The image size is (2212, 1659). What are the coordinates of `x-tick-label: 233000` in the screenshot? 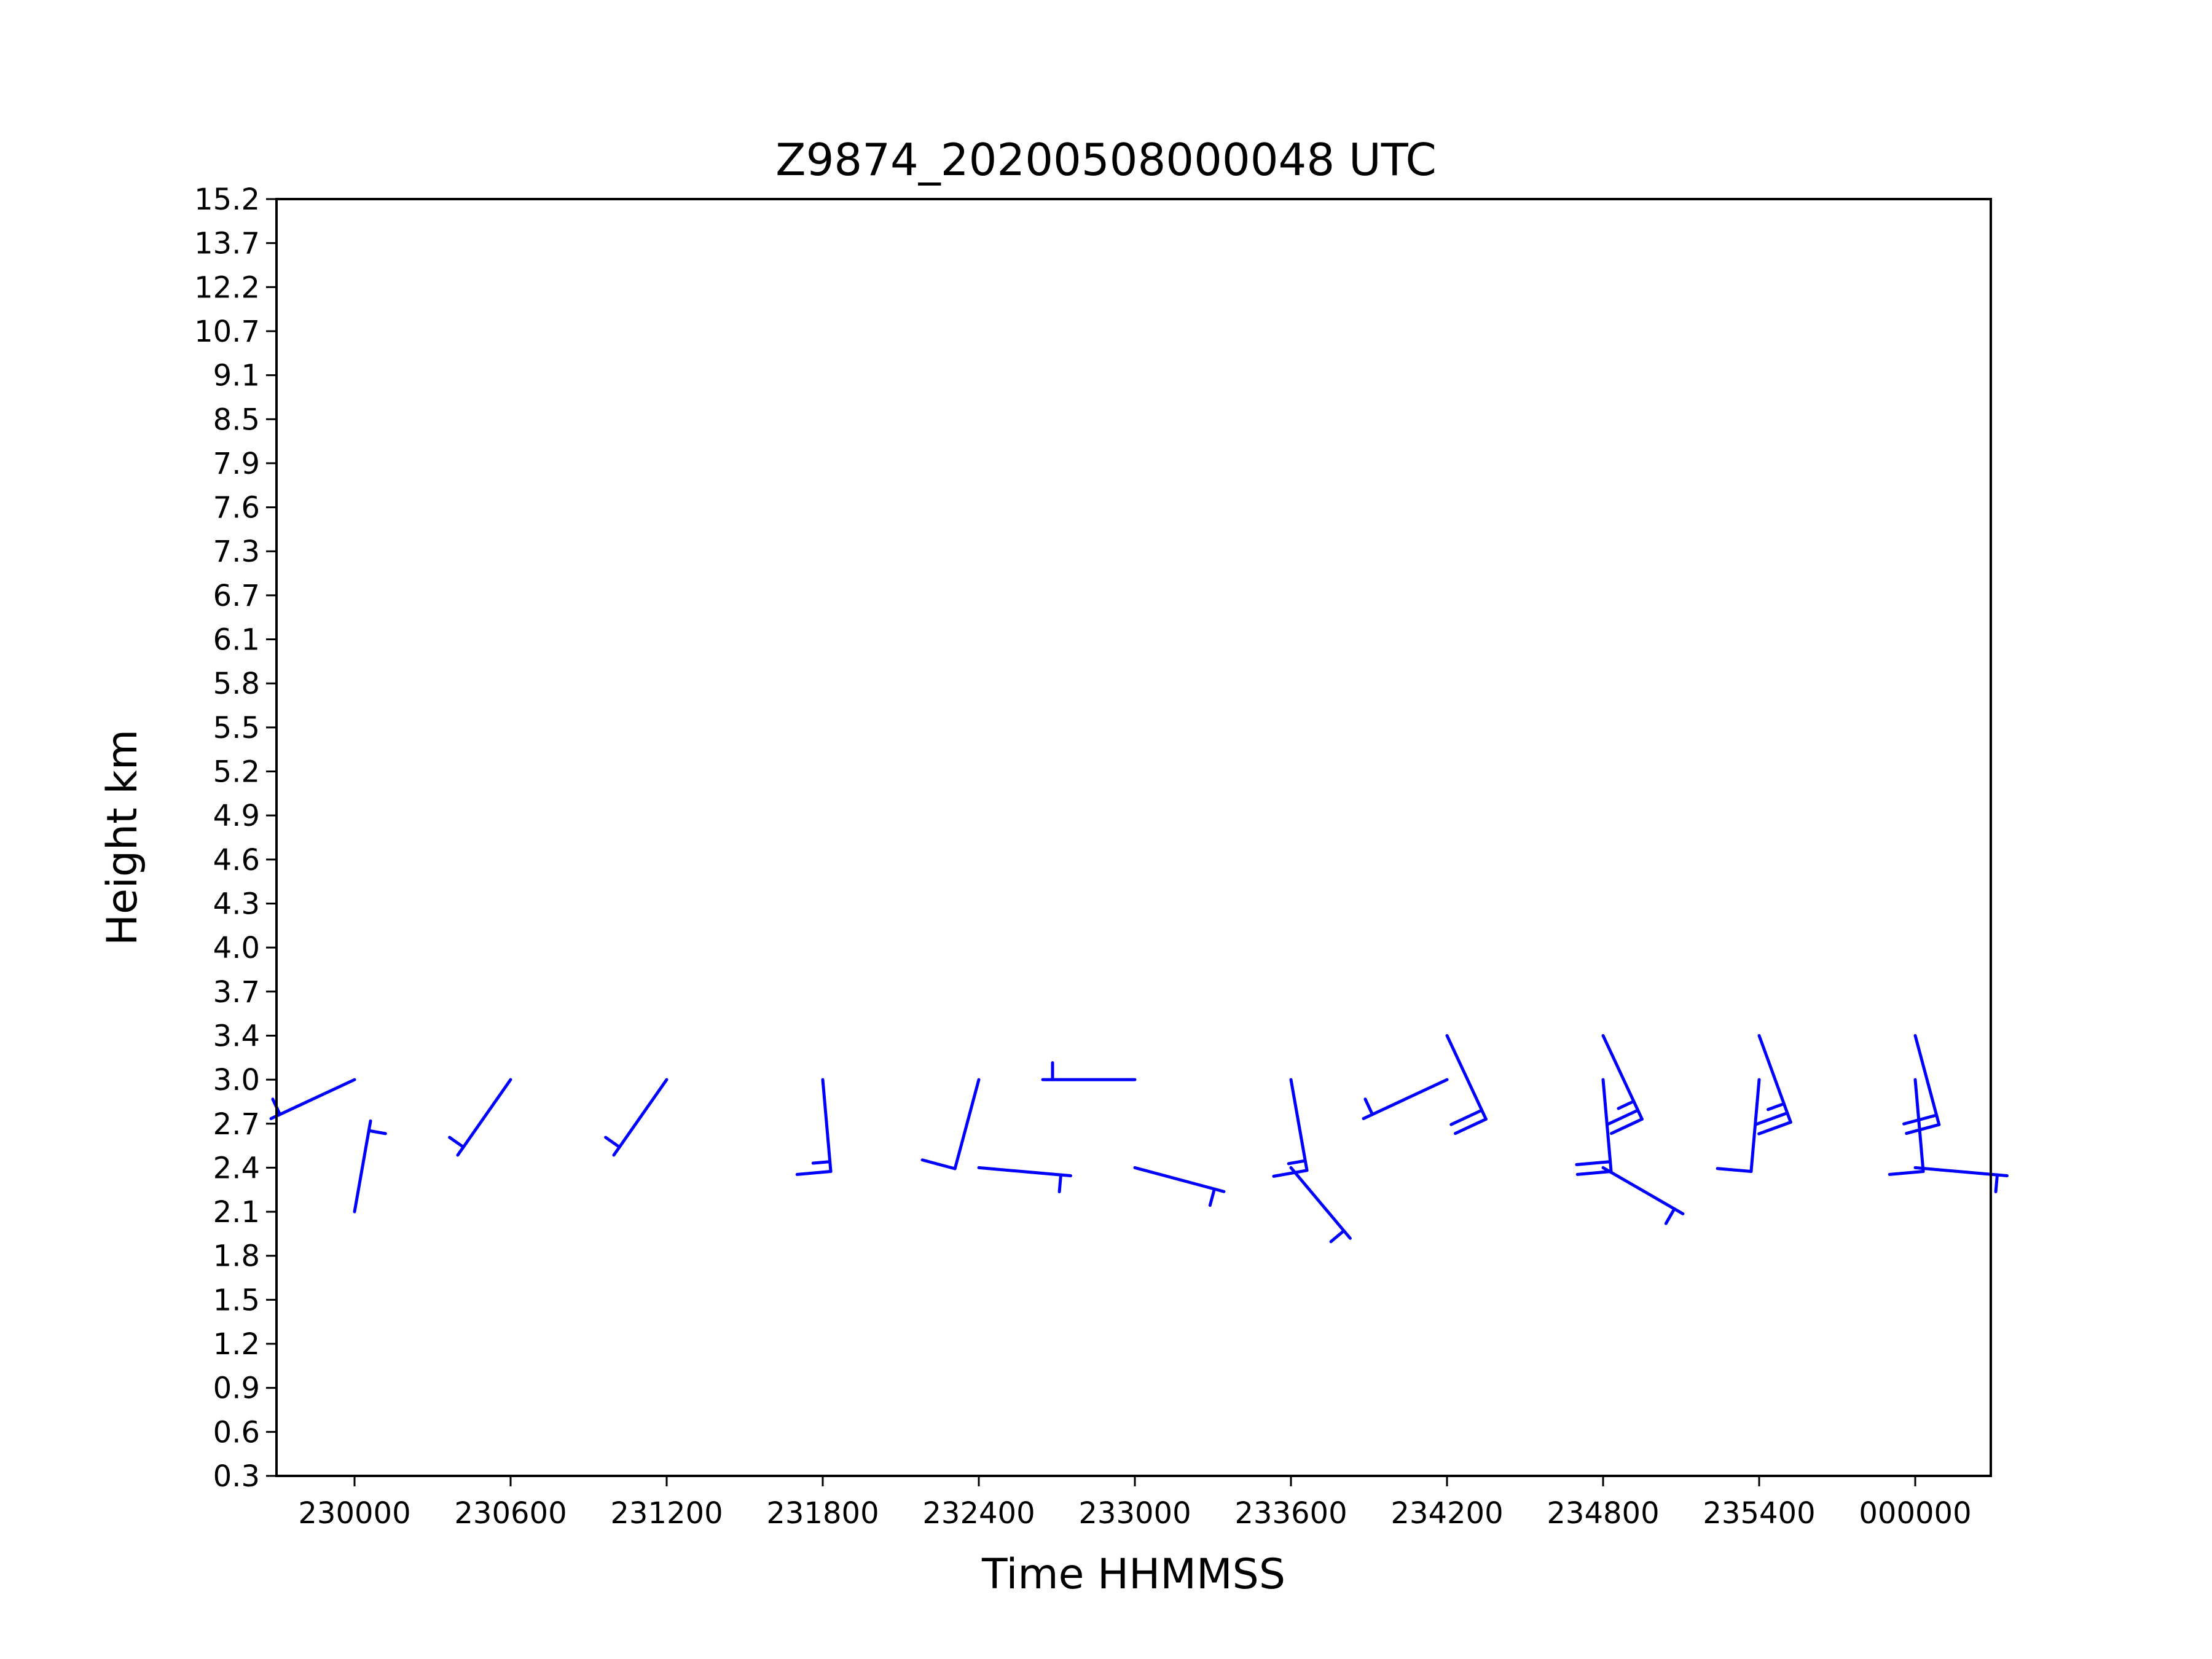 It's located at (1134, 1513).